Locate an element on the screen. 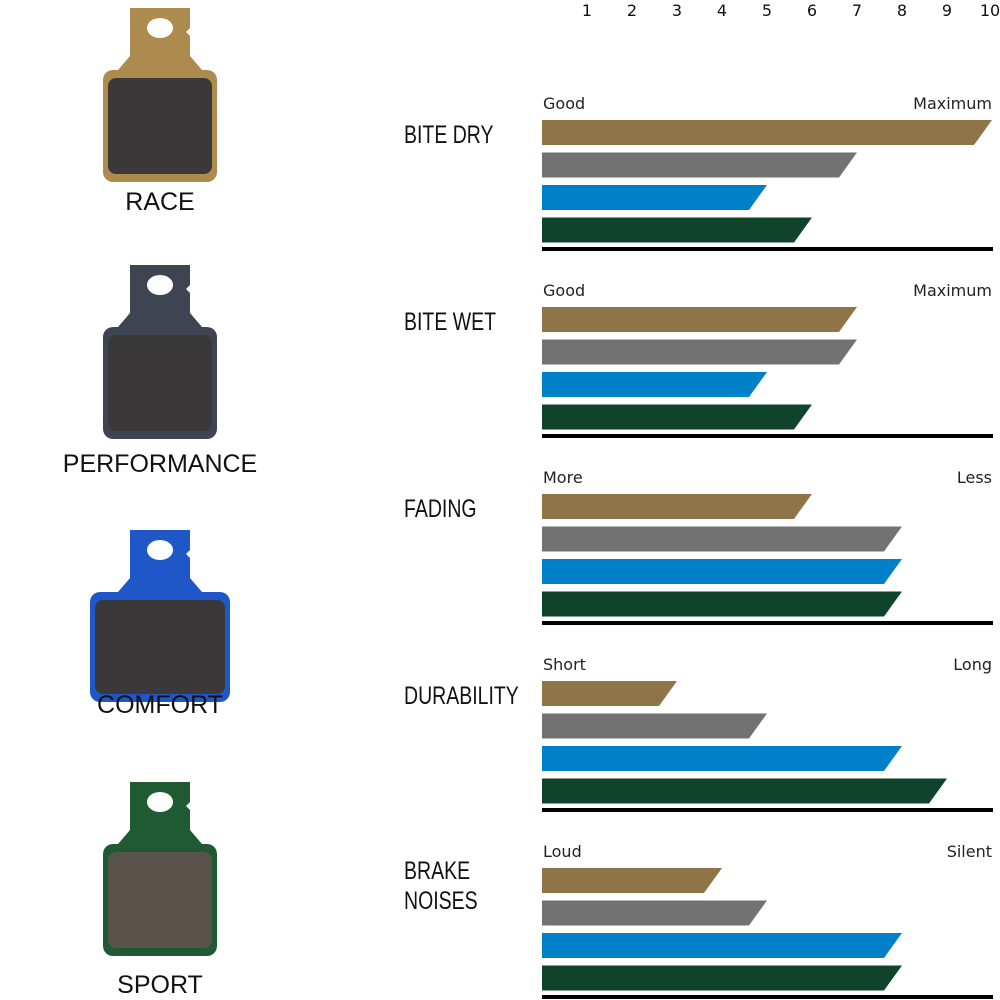 This screenshot has width=1000, height=1000. scale-low-label: Short is located at coordinates (564, 664).